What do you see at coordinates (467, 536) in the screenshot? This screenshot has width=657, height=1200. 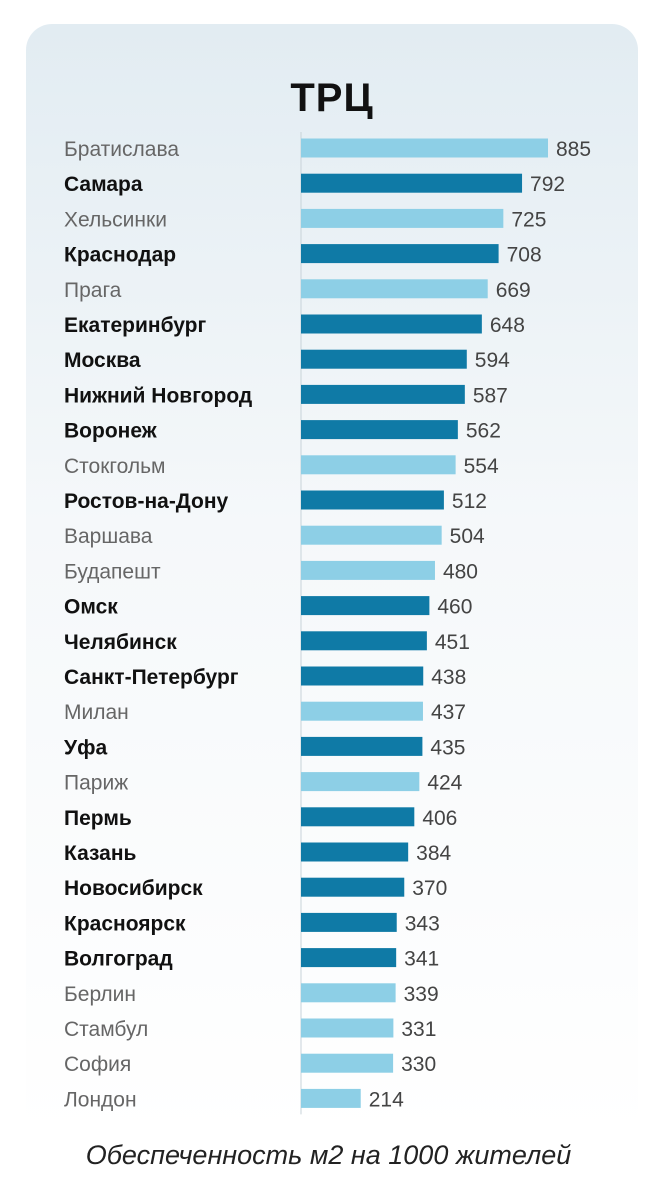 I see `value-label: 504` at bounding box center [467, 536].